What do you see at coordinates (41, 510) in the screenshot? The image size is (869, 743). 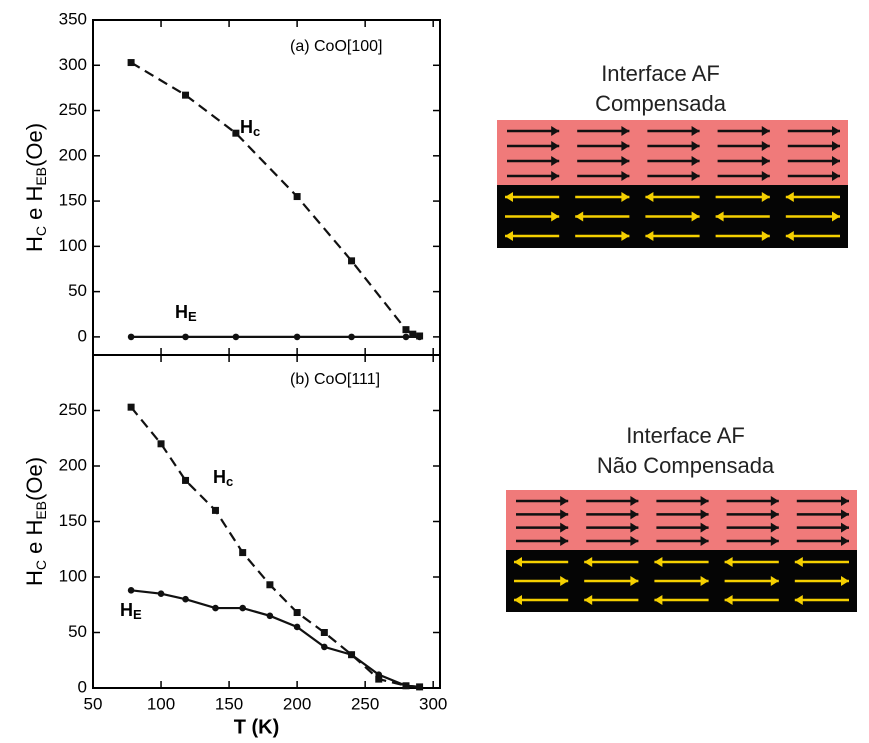 I see `y-label-subscript: EB` at bounding box center [41, 510].